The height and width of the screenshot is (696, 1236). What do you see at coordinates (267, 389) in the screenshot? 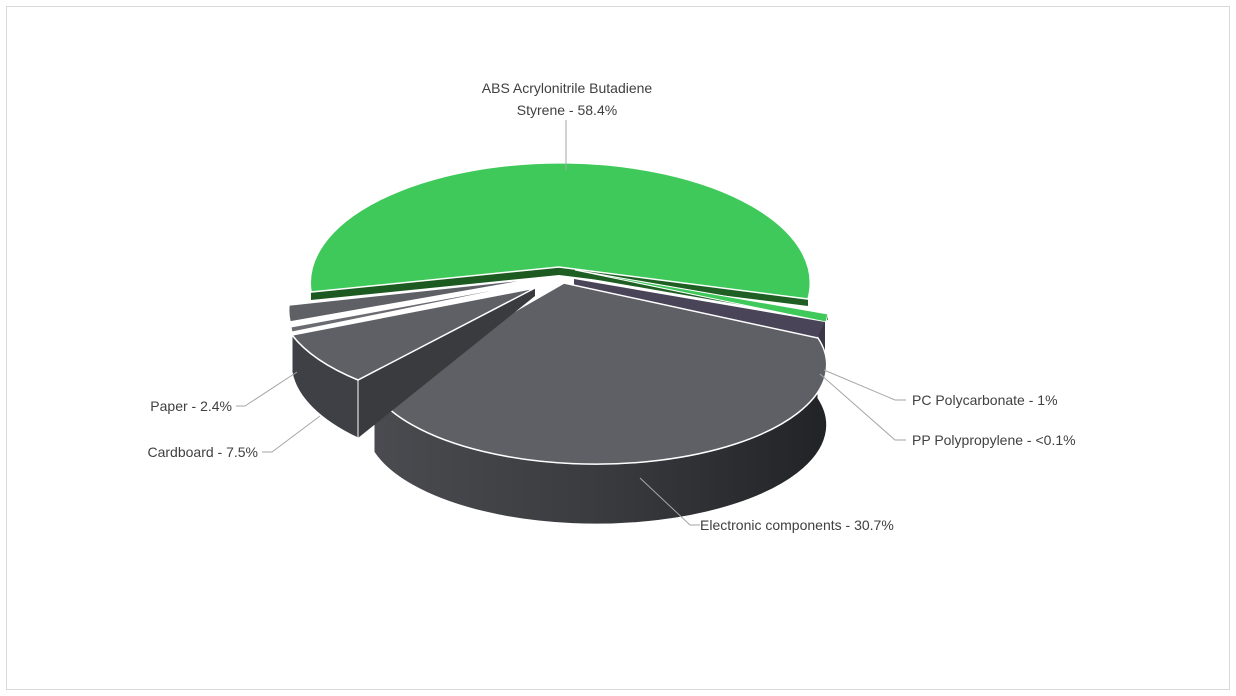
I see `leader-paper` at bounding box center [267, 389].